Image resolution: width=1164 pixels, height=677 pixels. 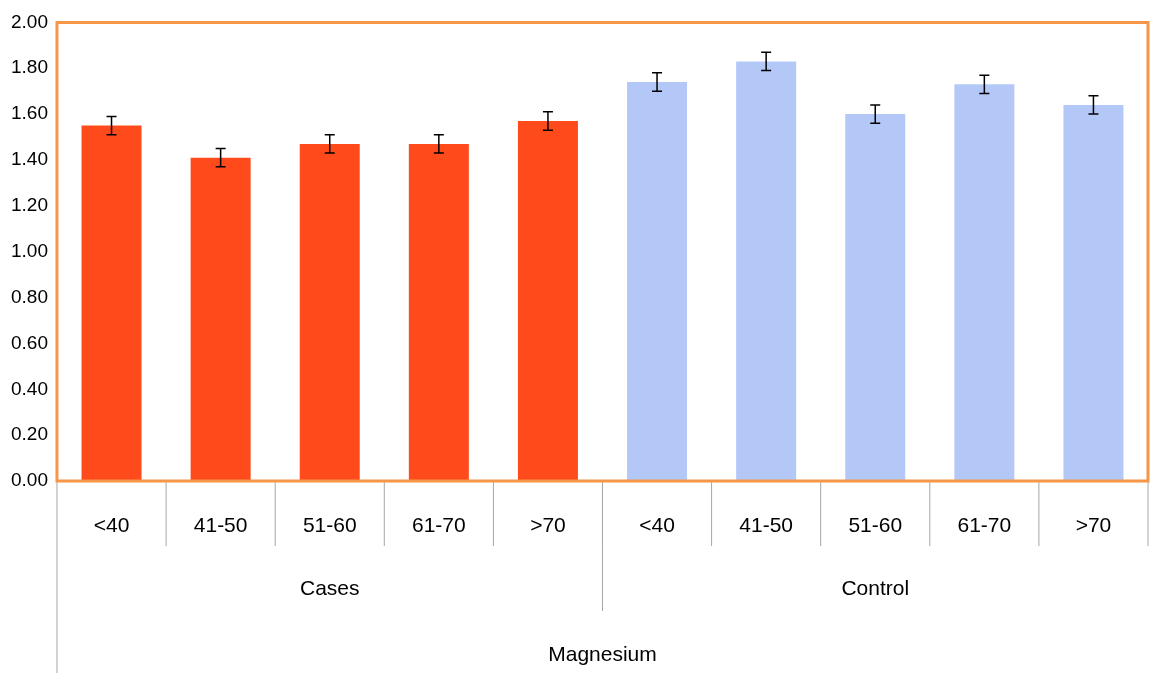 What do you see at coordinates (329, 587) in the screenshot?
I see `text: Cases` at bounding box center [329, 587].